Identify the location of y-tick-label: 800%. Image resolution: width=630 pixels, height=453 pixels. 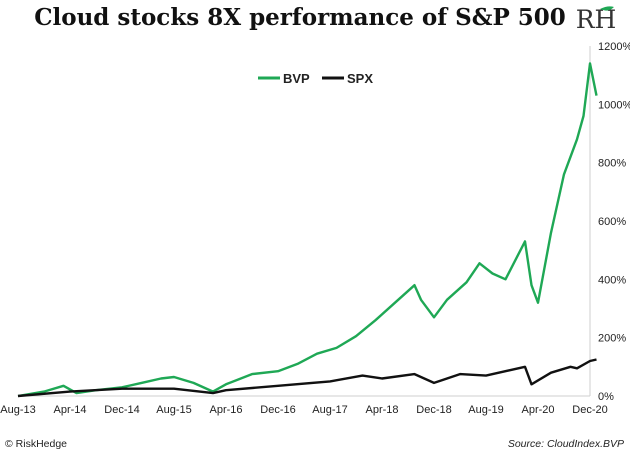
(612, 164).